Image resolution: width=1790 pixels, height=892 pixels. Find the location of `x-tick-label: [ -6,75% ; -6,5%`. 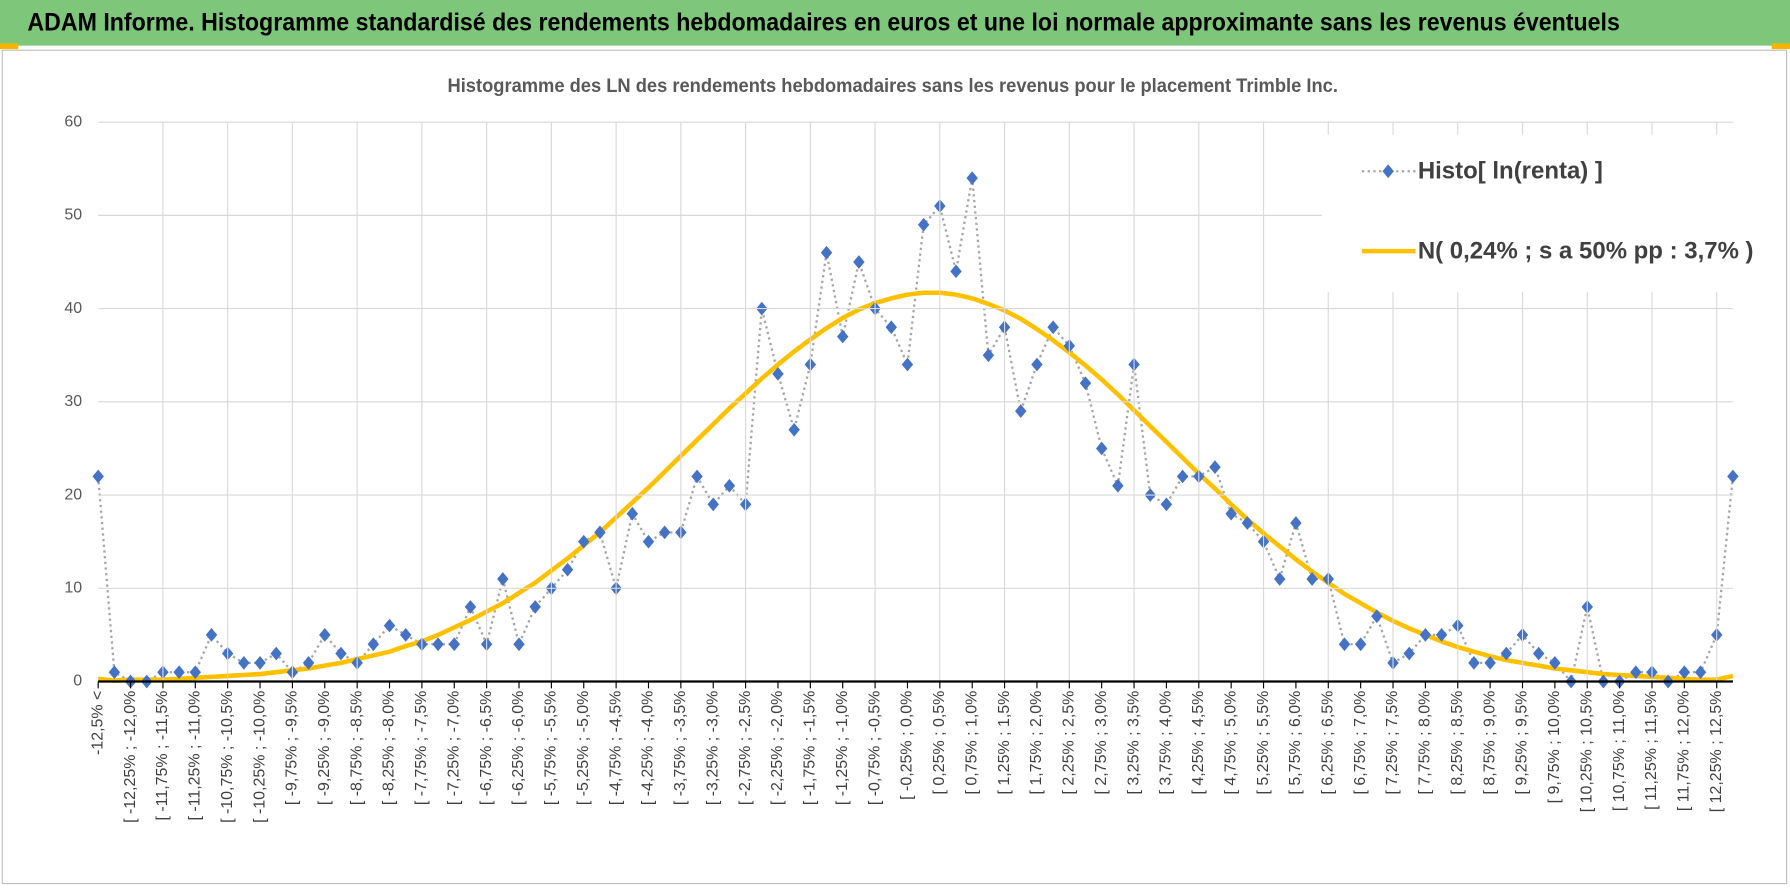

x-tick-label: [ -6,75% ; -6,5% is located at coordinates (486, 748).